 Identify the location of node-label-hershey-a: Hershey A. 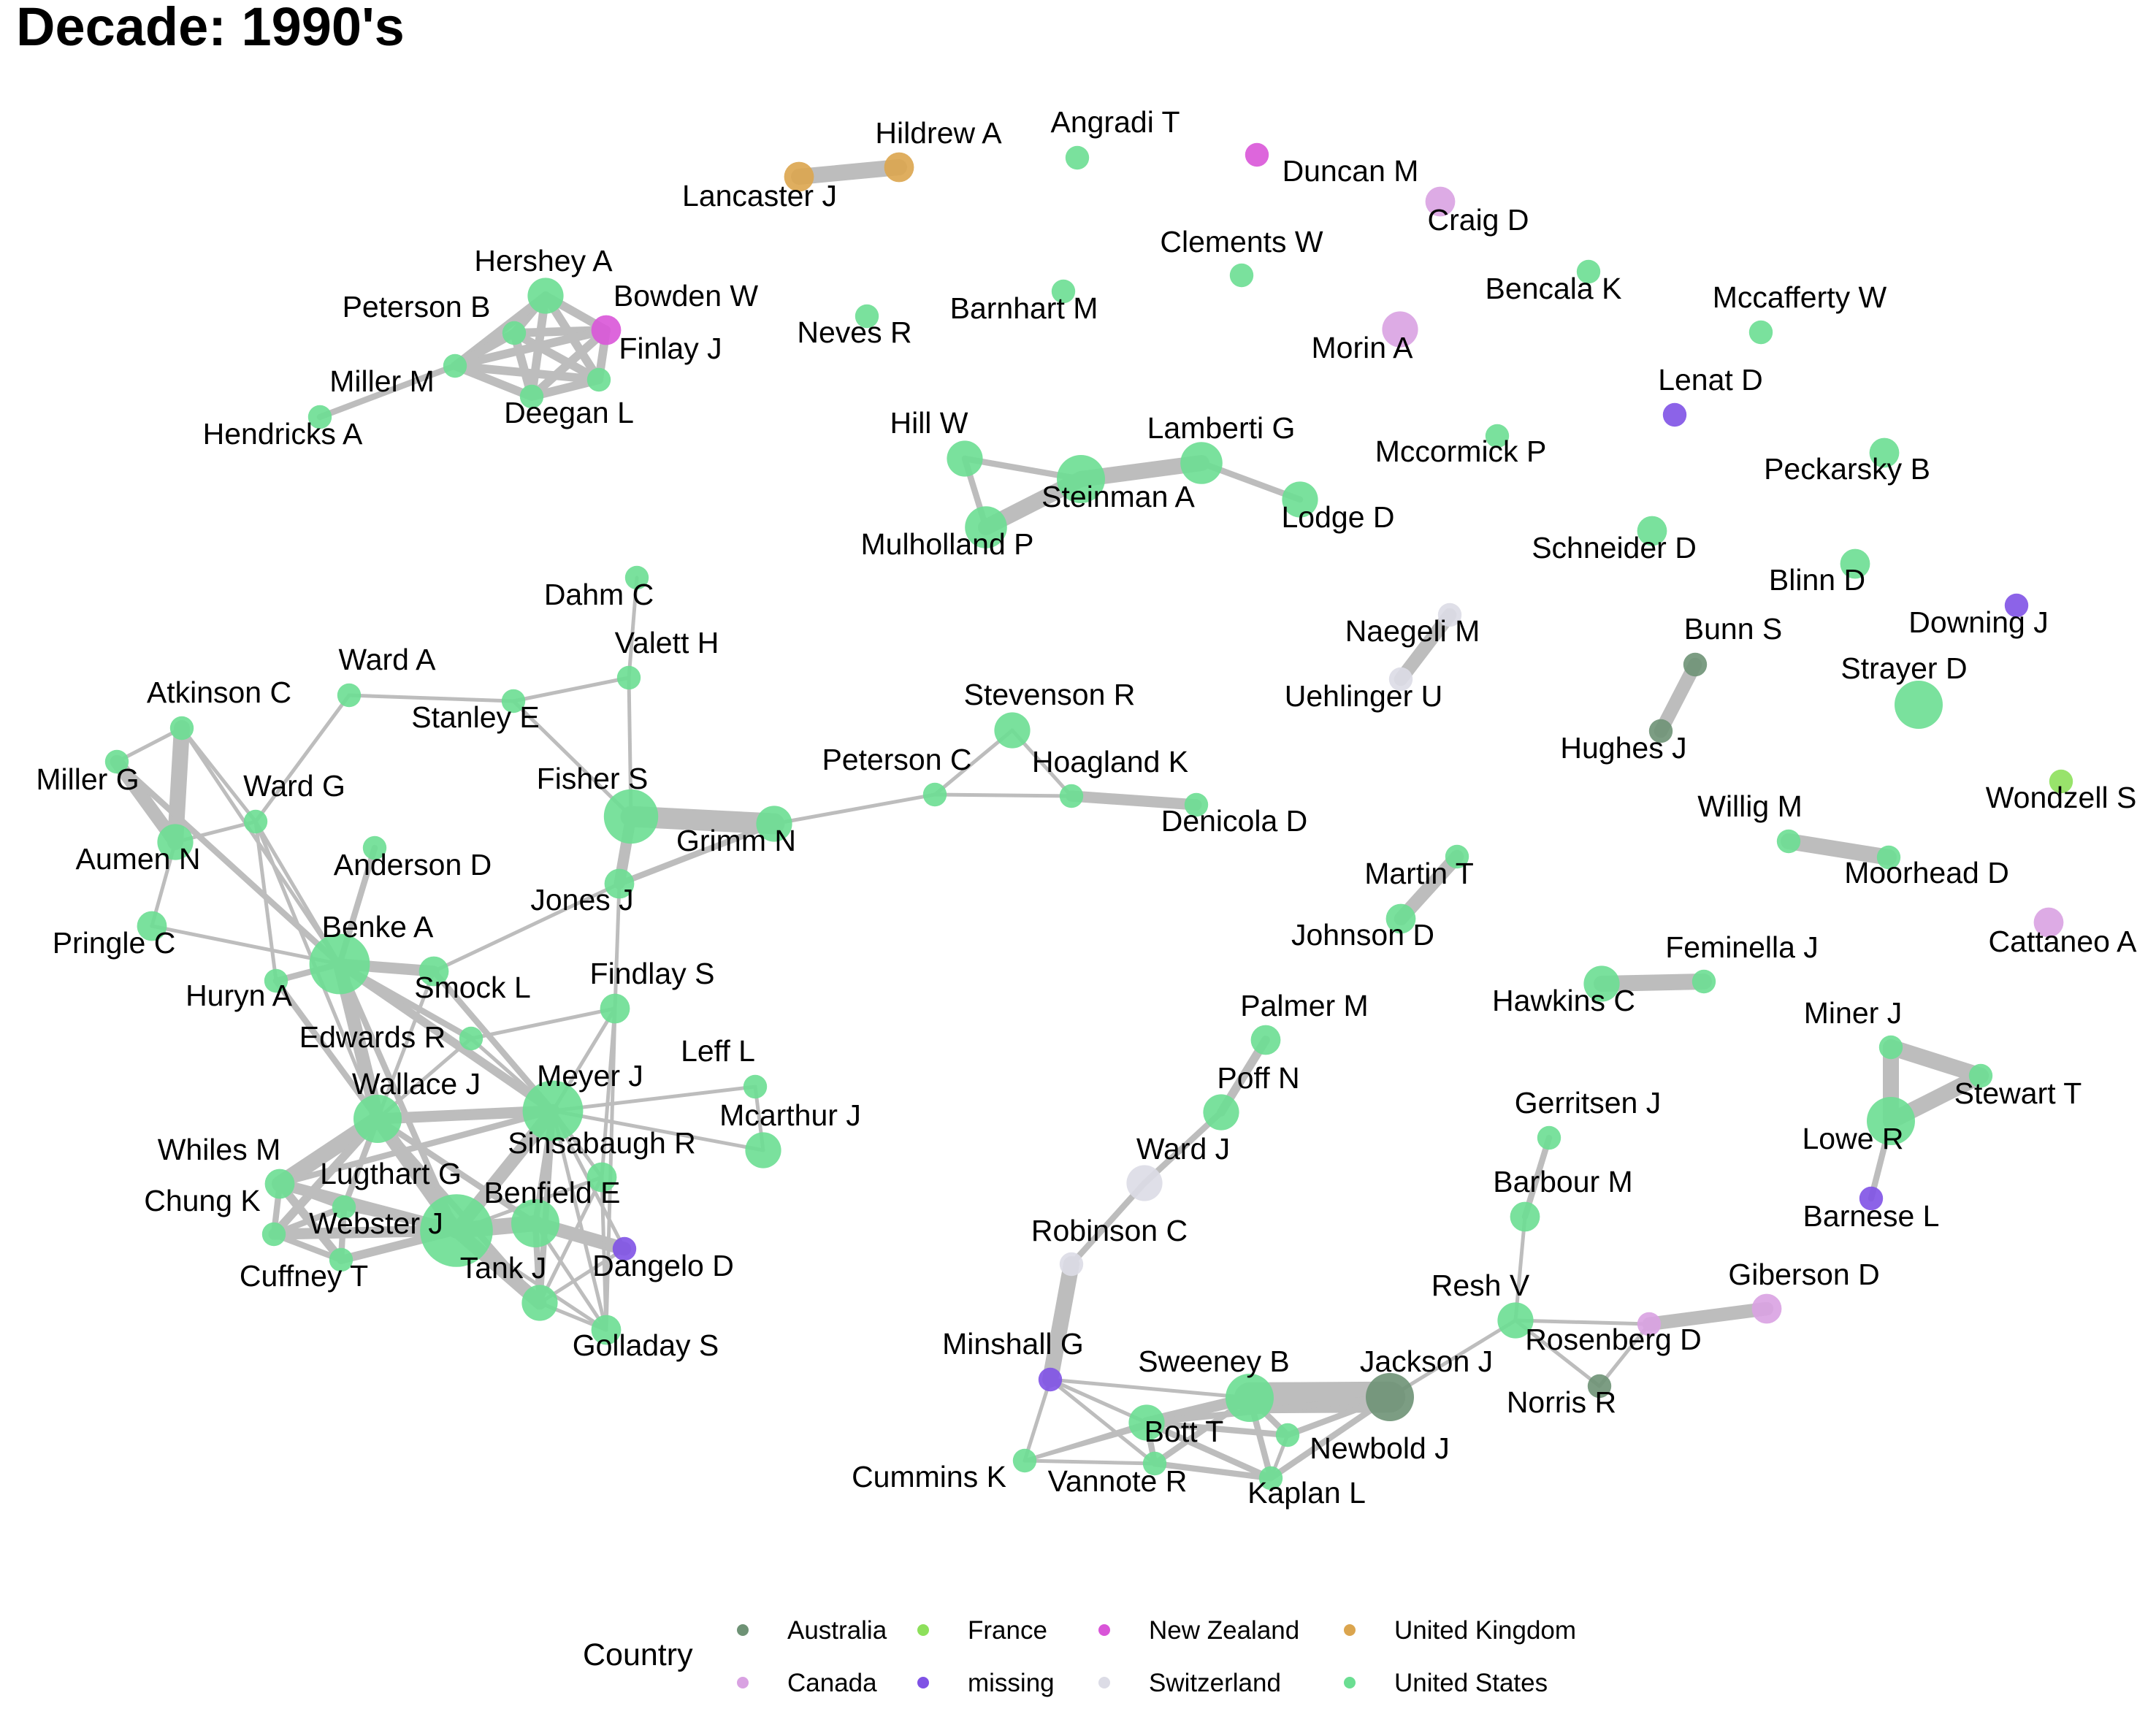
(544, 261).